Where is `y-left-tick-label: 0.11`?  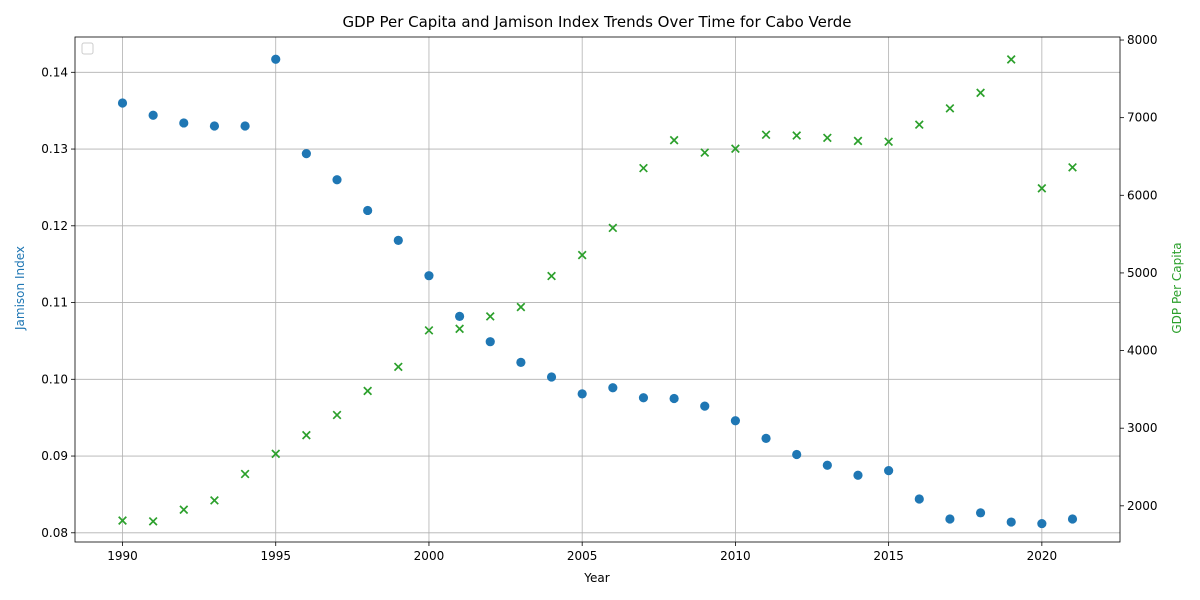 y-left-tick-label: 0.11 is located at coordinates (54, 303).